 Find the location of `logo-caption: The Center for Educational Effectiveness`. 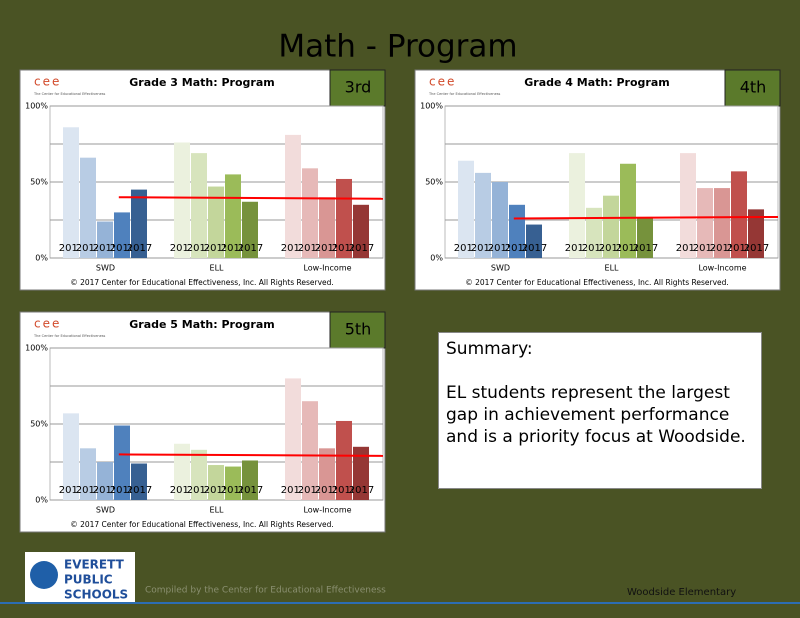

logo-caption: The Center for Educational Effectiveness is located at coordinates (464, 94).